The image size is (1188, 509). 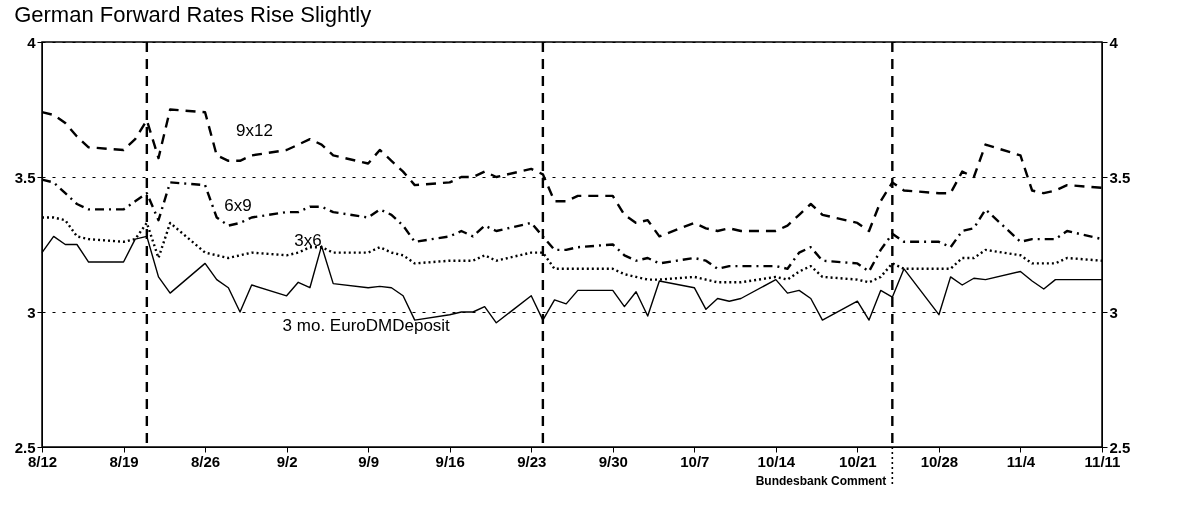 I want to click on x-tick-label: 8/19, so click(x=124, y=461).